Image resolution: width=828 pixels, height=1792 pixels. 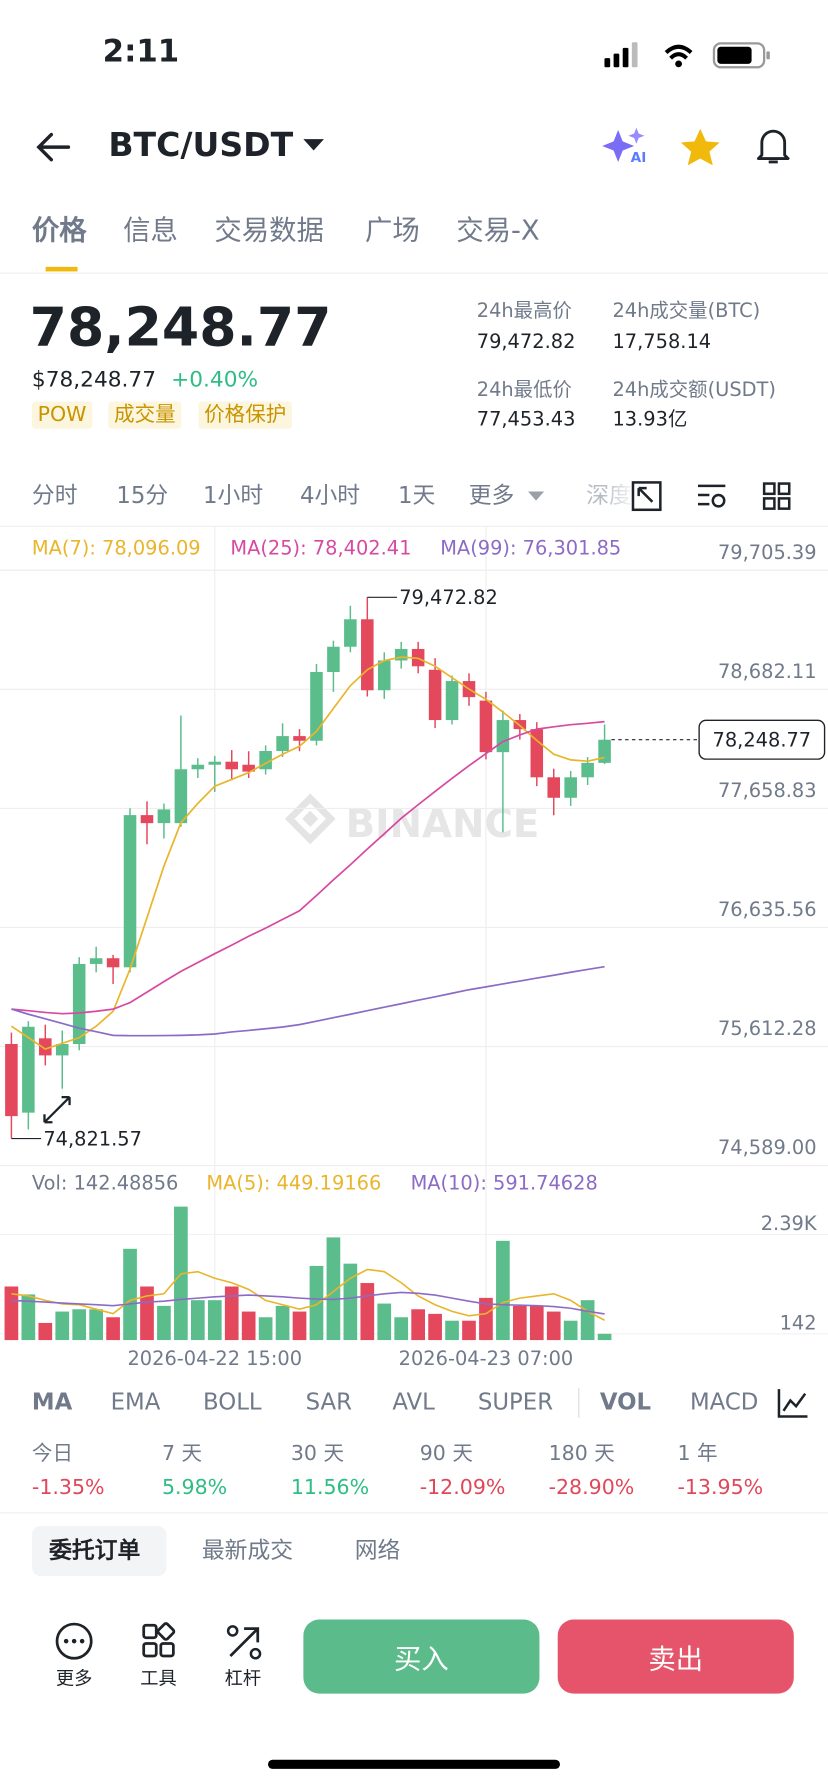 I want to click on interval: 分时, so click(x=54, y=495).